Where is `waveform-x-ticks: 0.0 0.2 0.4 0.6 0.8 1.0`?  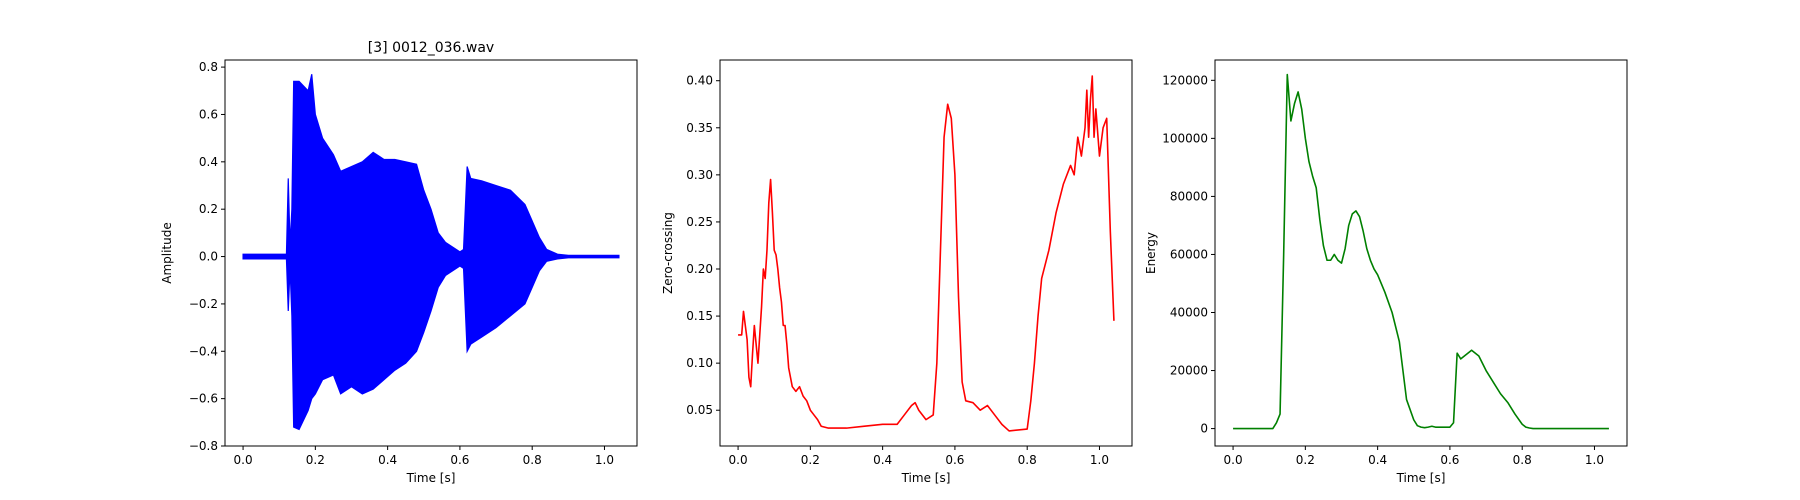
waveform-x-ticks: 0.0 0.2 0.4 0.6 0.8 1.0 is located at coordinates (424, 456).